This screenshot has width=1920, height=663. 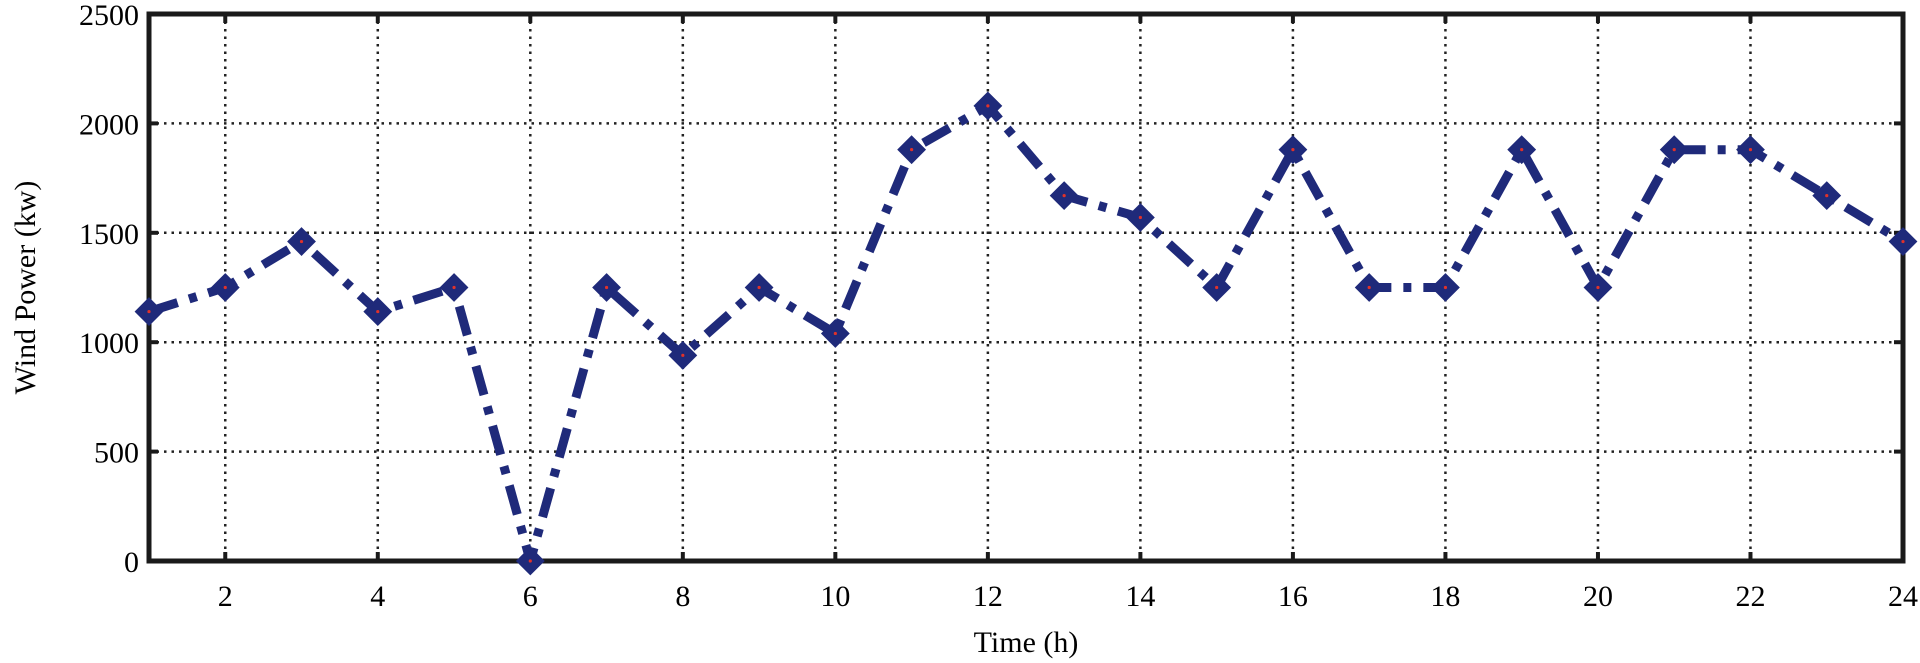 I want to click on x-tick-label: 24, so click(x=1903, y=596).